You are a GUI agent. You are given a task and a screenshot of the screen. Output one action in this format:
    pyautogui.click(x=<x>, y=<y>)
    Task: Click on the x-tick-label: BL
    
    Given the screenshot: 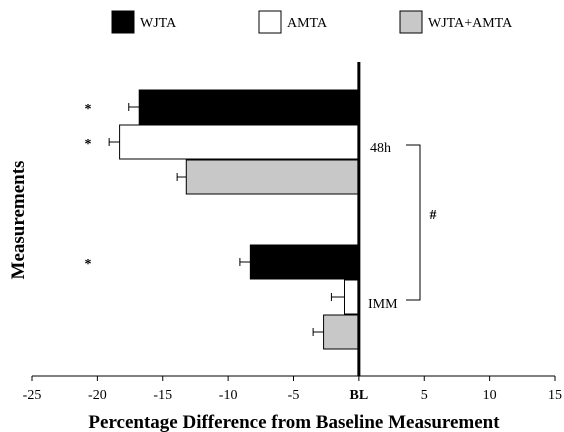 What is the action you would take?
    pyautogui.click(x=359, y=395)
    